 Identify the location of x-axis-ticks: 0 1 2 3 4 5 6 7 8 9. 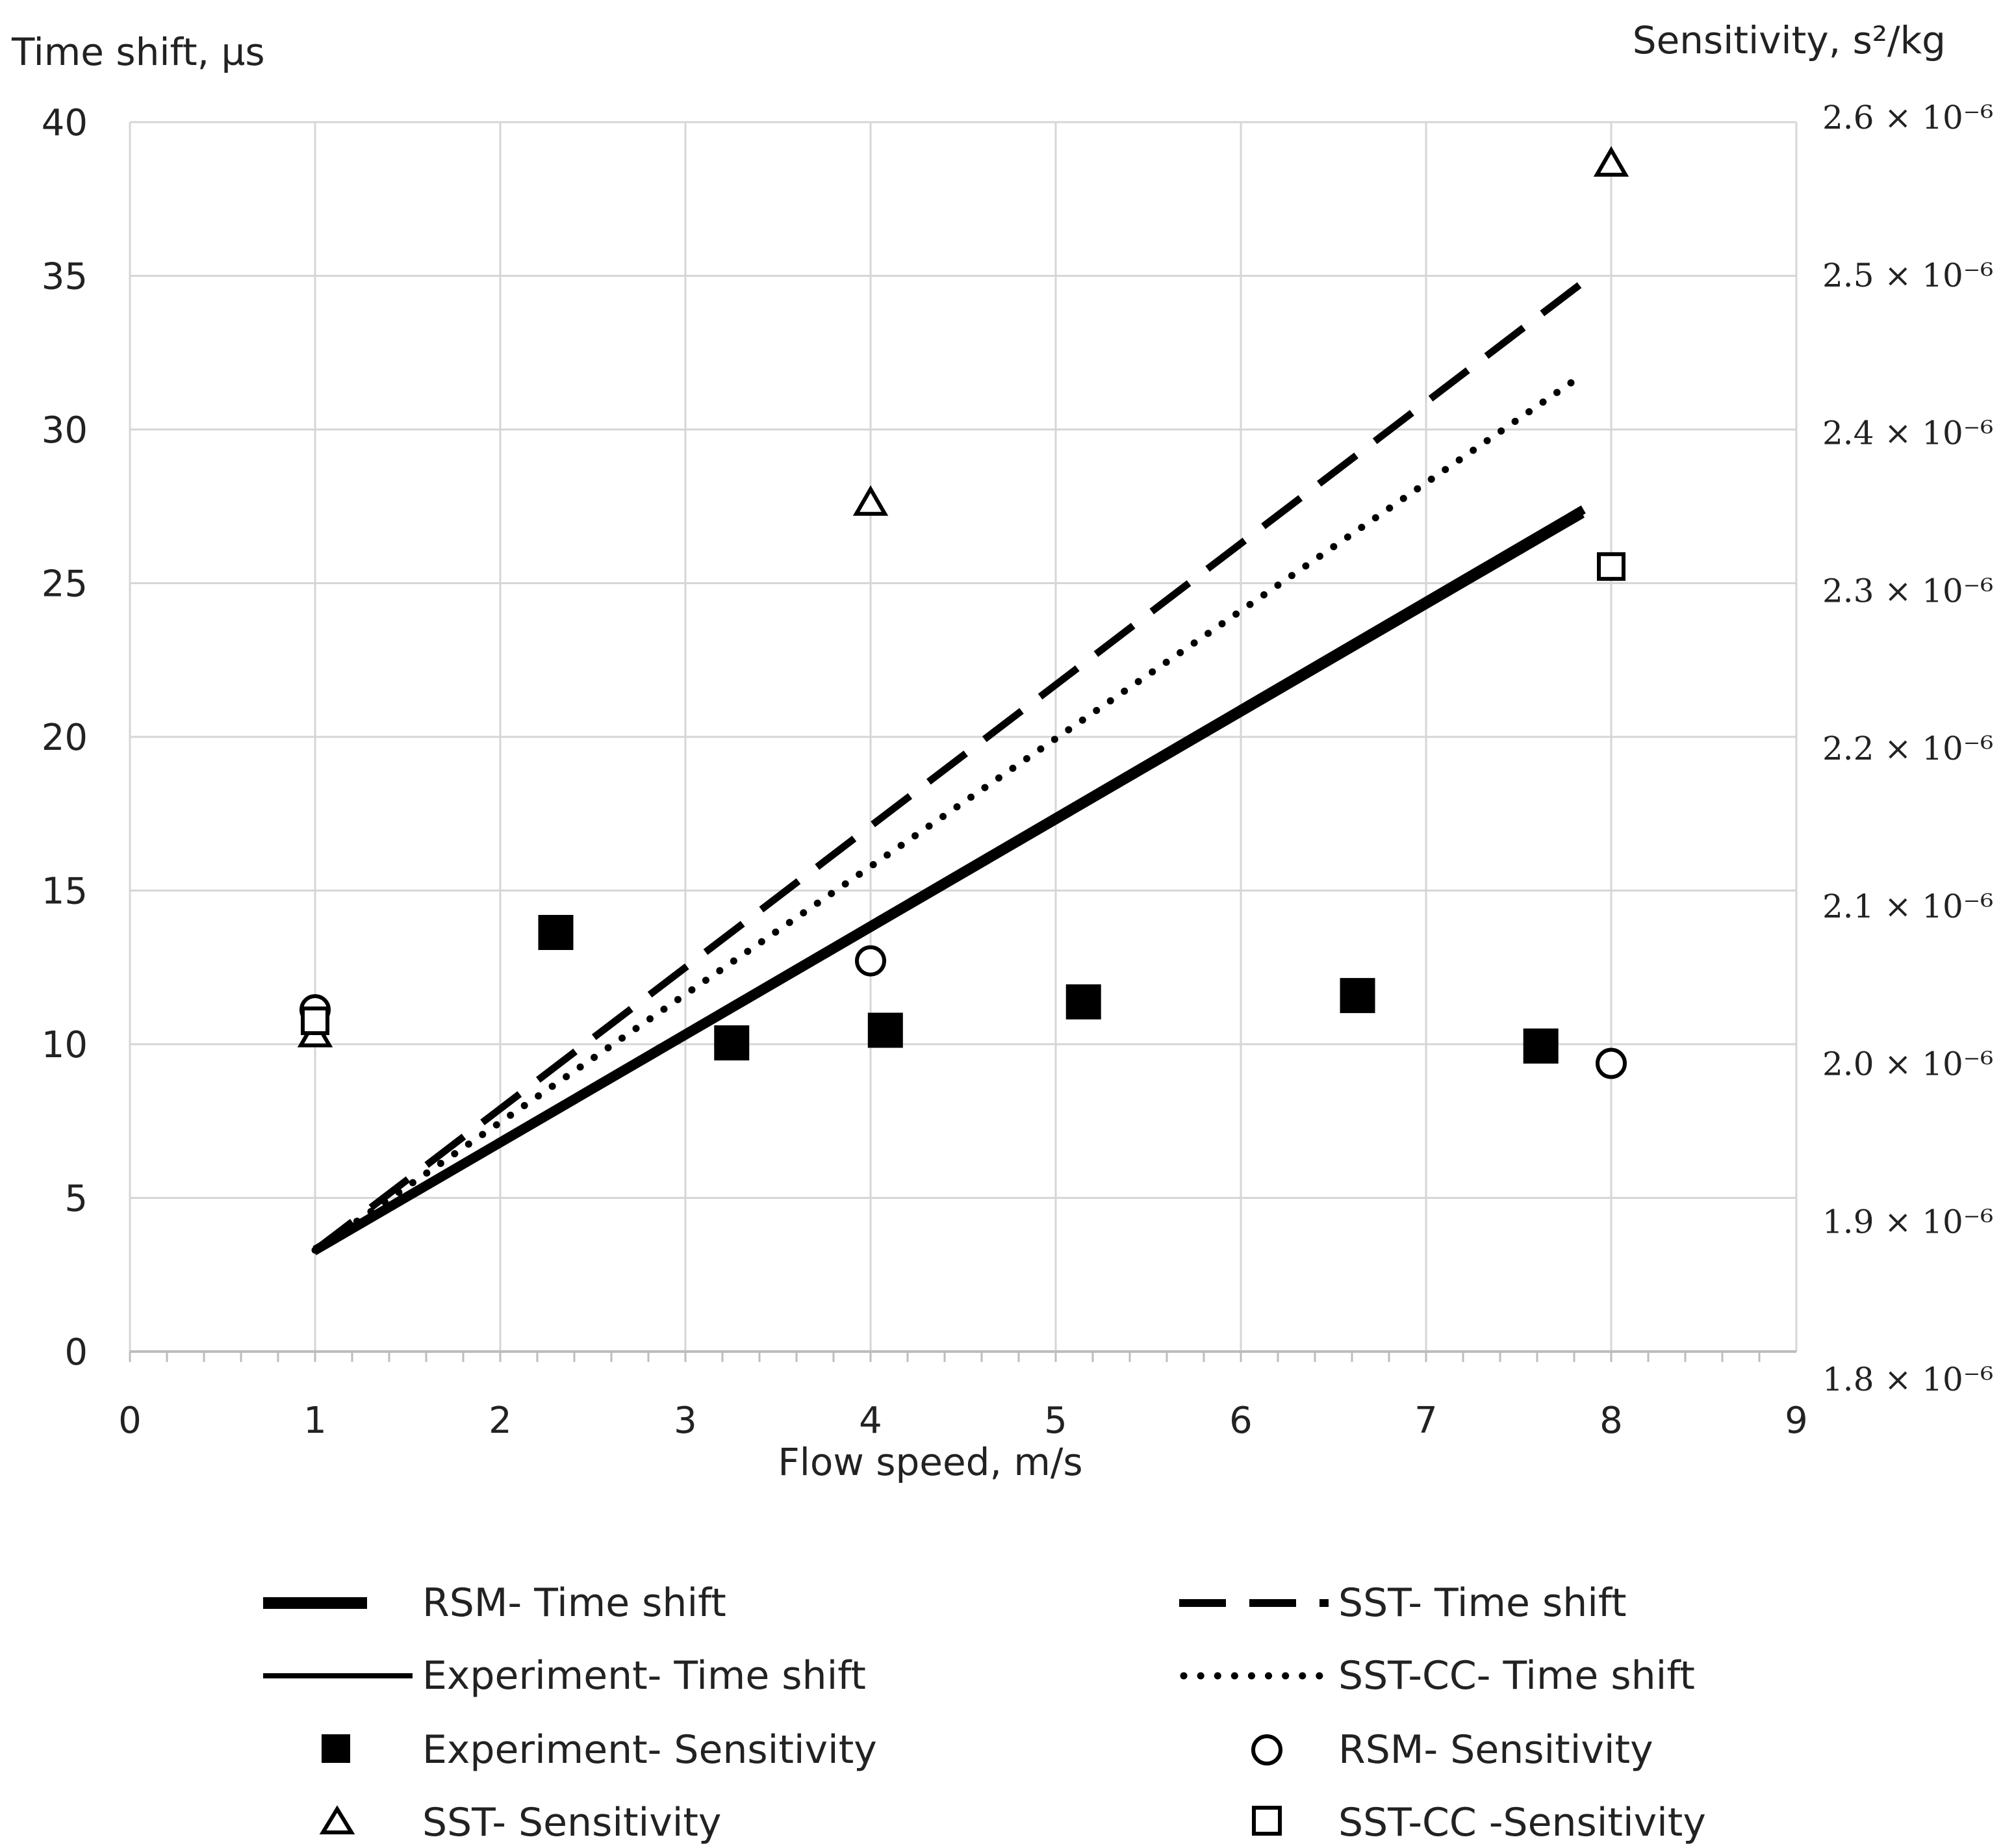
(963, 1421).